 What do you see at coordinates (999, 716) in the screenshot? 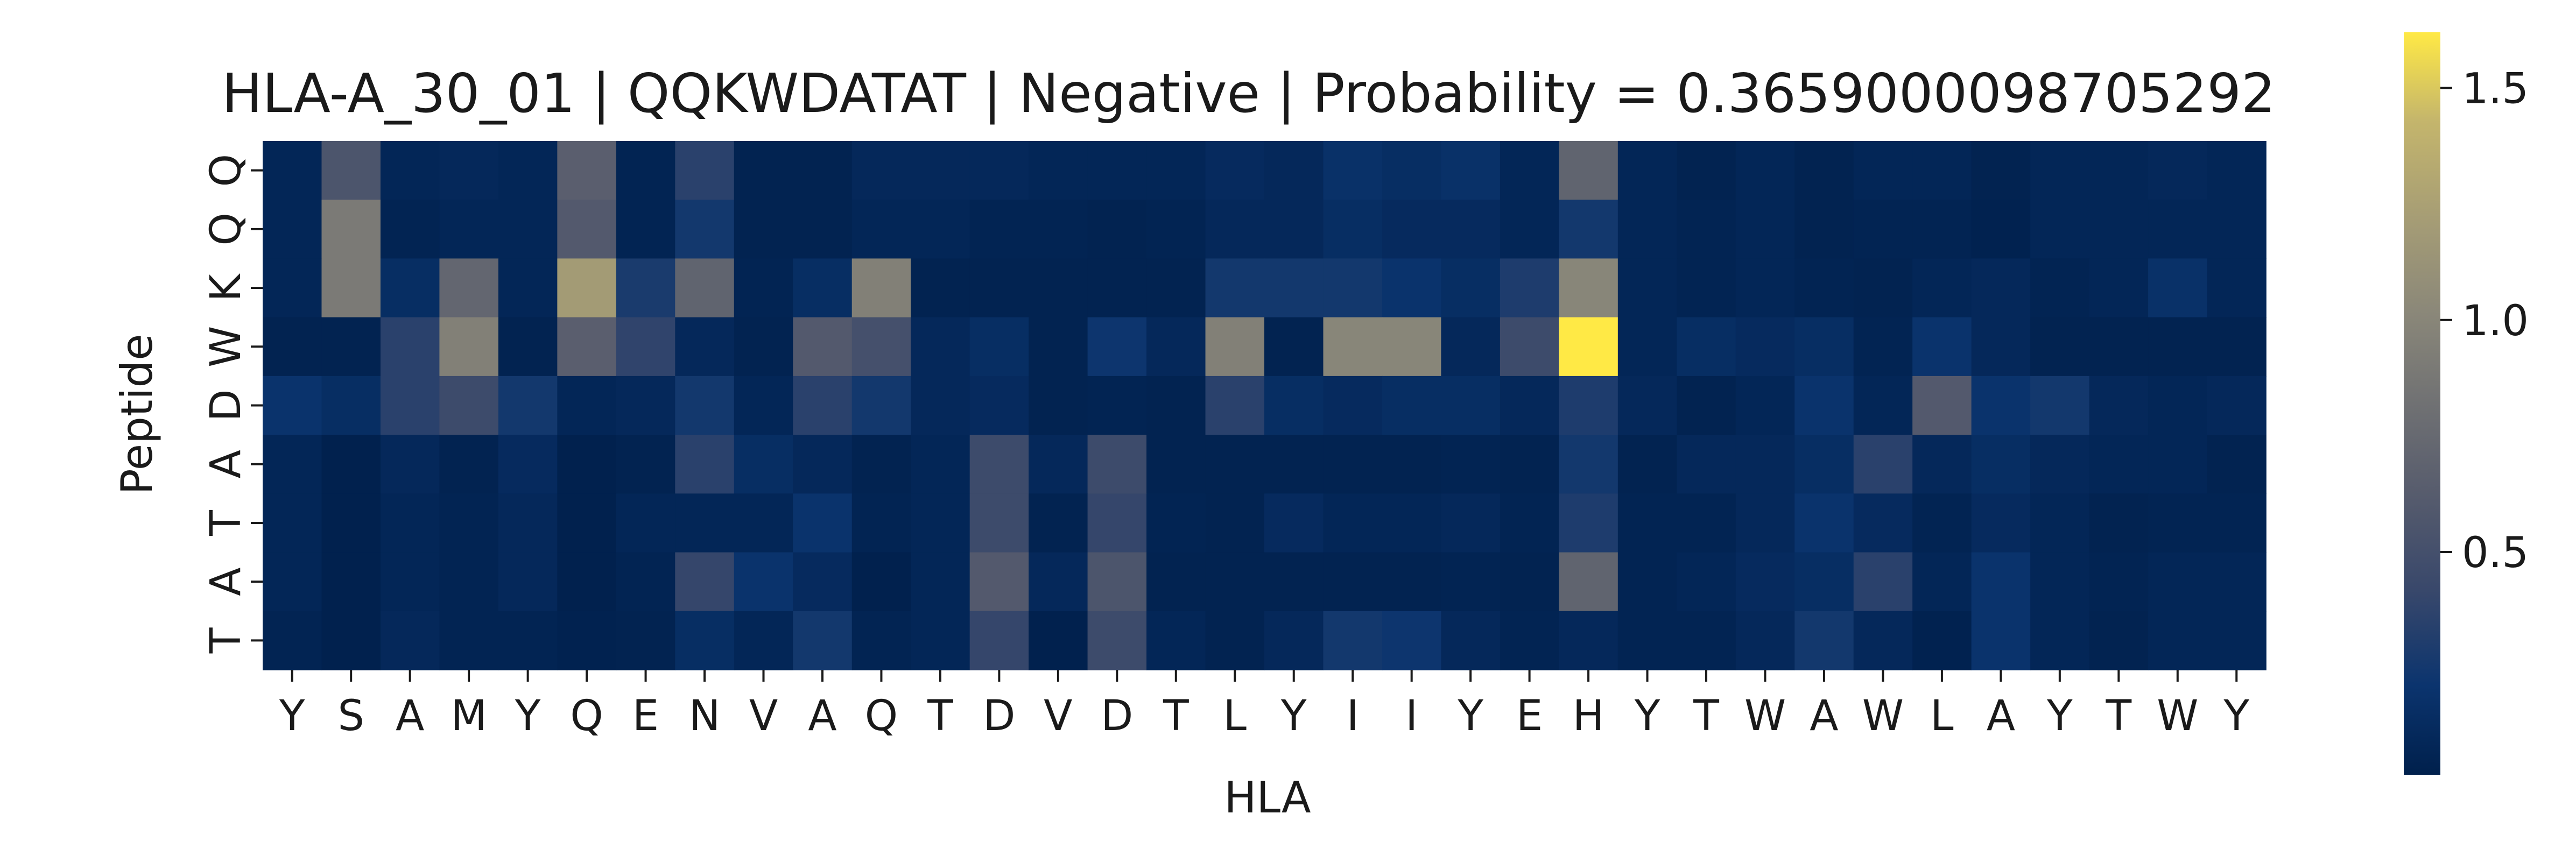
I see `x-tick-label: D` at bounding box center [999, 716].